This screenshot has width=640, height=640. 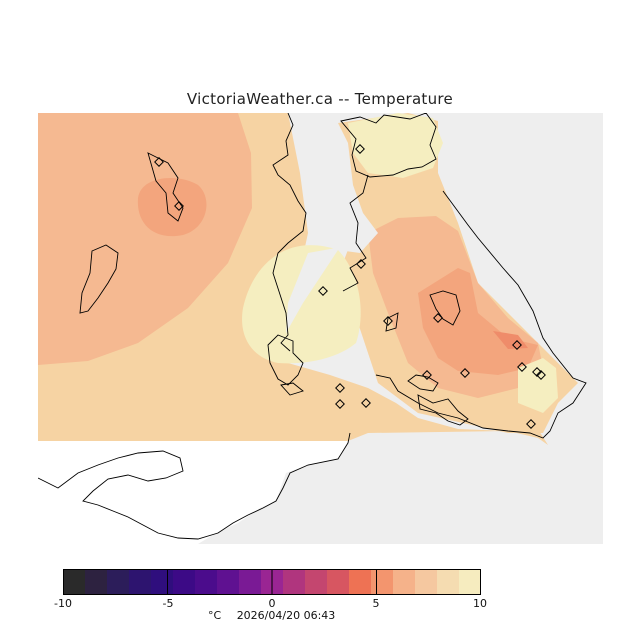 What do you see at coordinates (395, 145) in the screenshot?
I see `contour-band-8-9-north` at bounding box center [395, 145].